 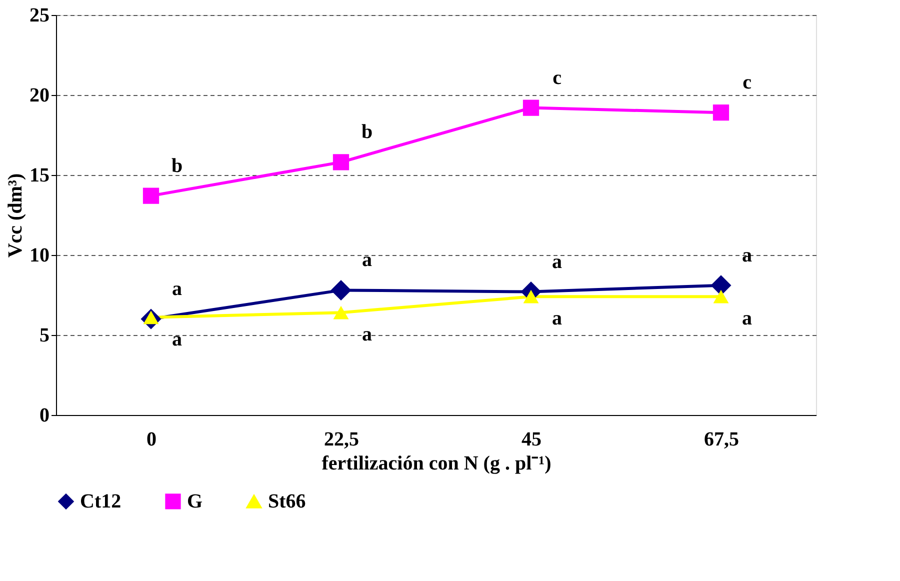 What do you see at coordinates (40, 15) in the screenshot?
I see `y-tick-label: 25` at bounding box center [40, 15].